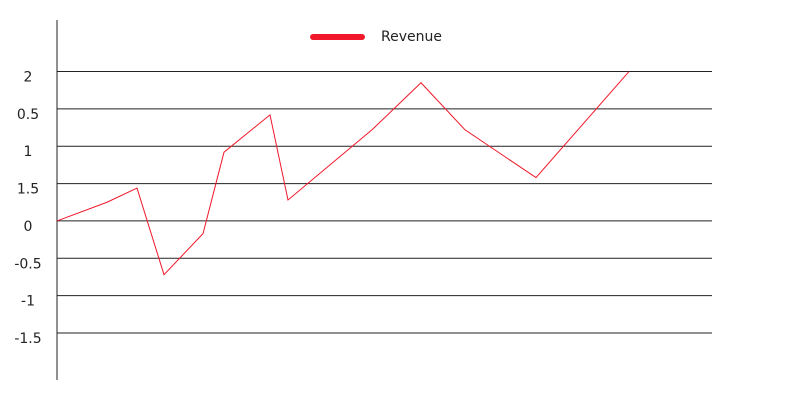 This screenshot has width=788, height=406. I want to click on y-tick-label: 2, so click(28, 78).